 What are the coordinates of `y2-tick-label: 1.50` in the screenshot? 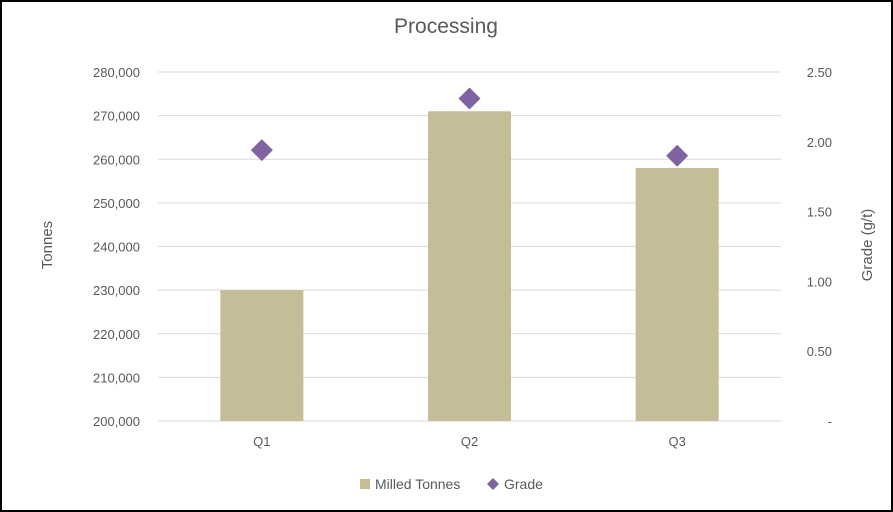 It's located at (819, 212).